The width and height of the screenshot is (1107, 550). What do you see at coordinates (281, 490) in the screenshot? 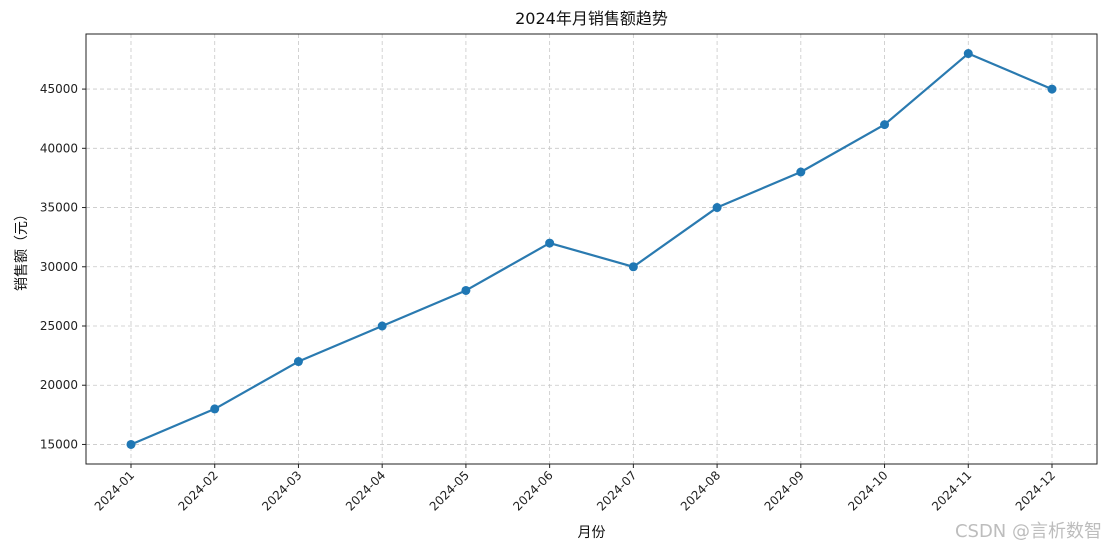
I see `x-tick-label: 2024-03` at bounding box center [281, 490].